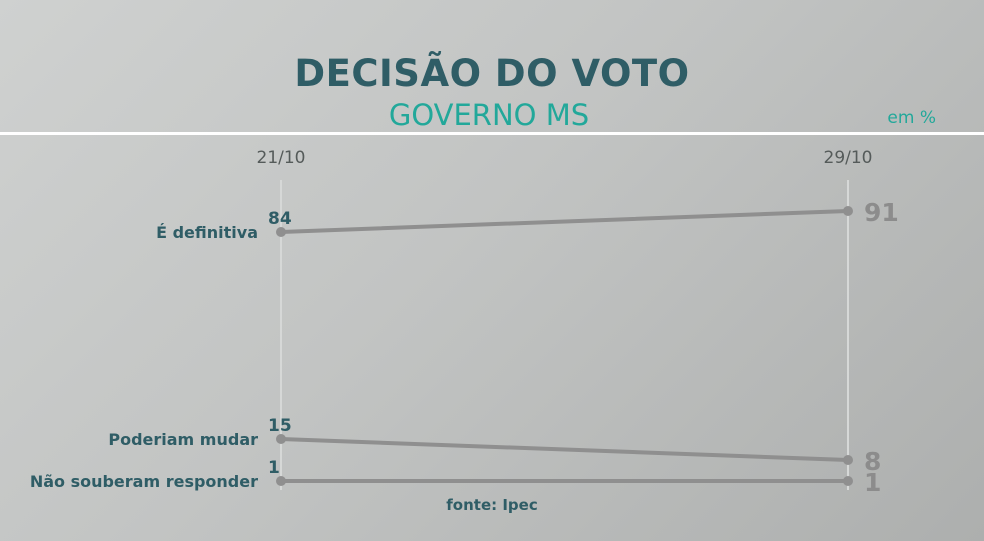  I want to click on source-label: fonte: Ipec, so click(491, 505).